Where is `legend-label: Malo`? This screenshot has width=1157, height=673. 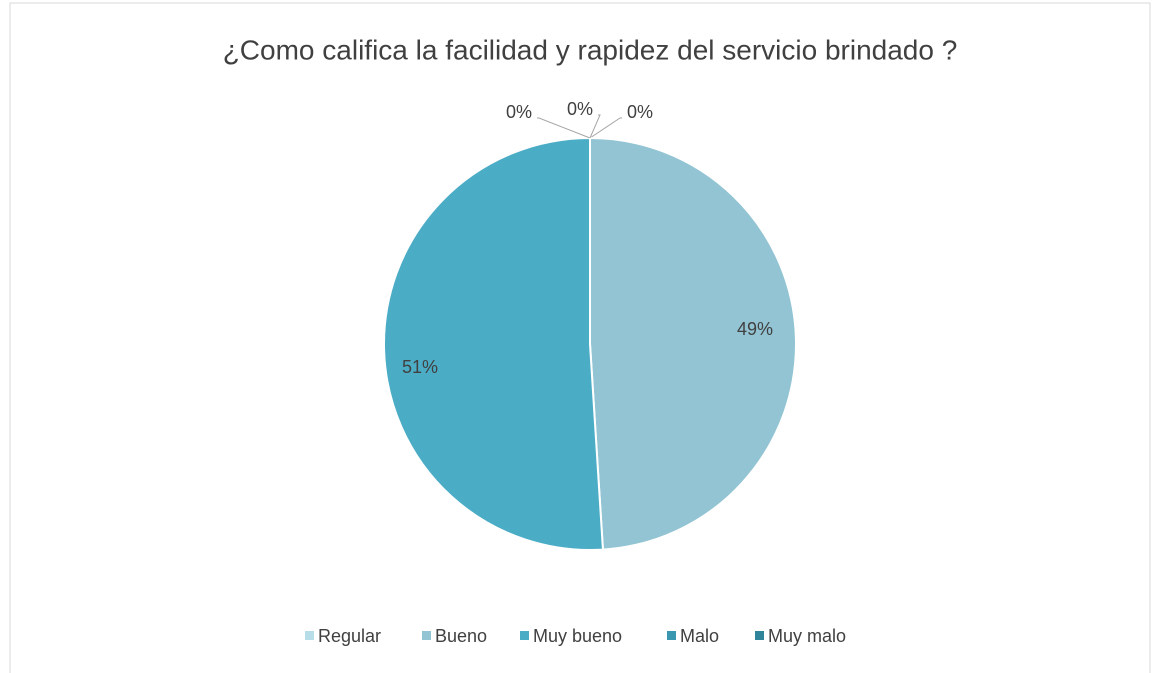 legend-label: Malo is located at coordinates (699, 636).